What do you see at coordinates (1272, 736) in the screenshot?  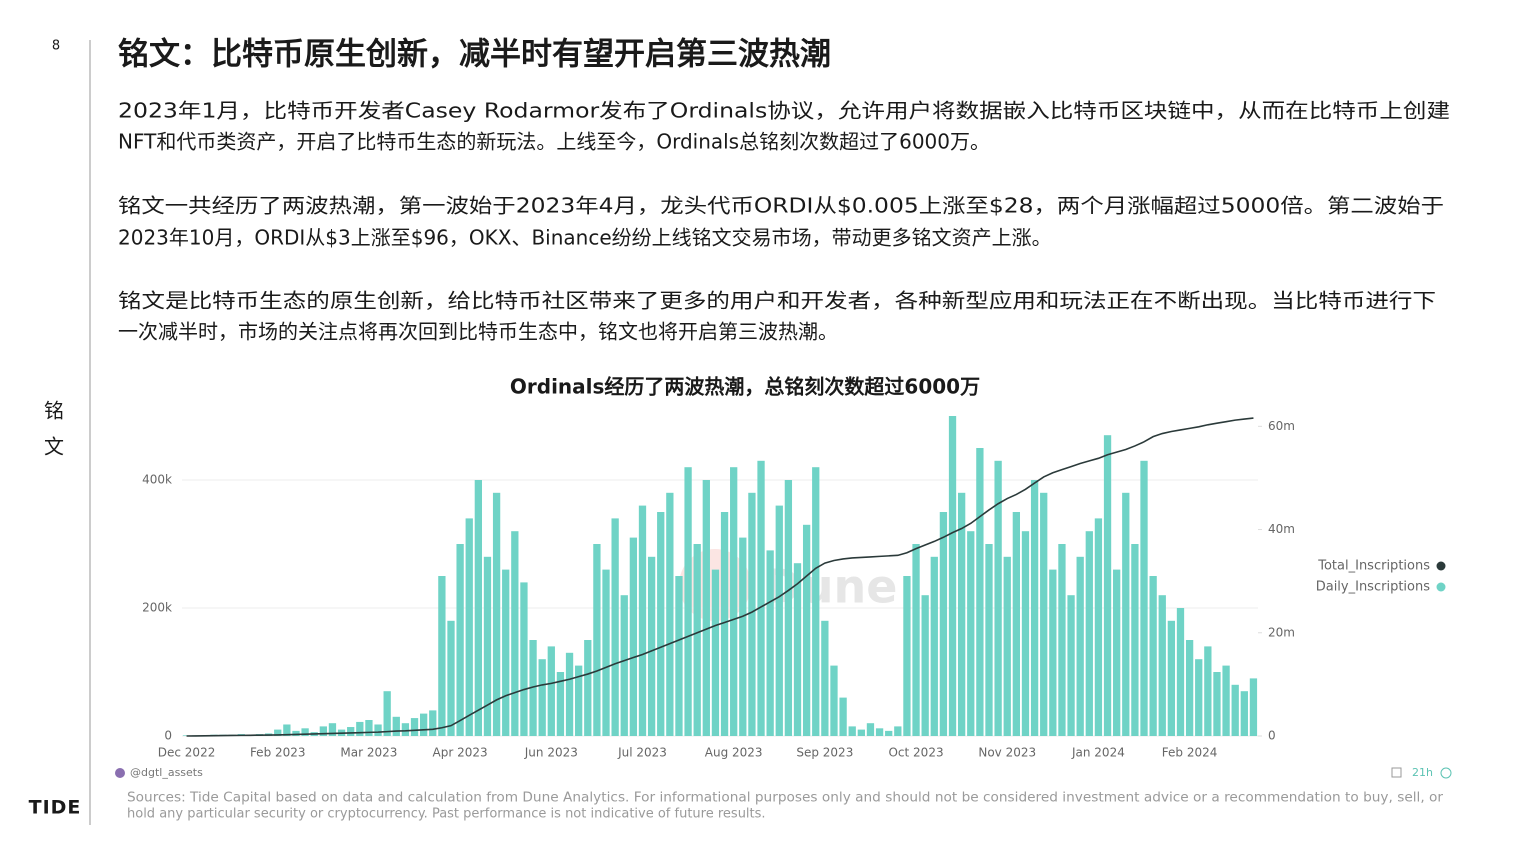 I see `y2-tick-label: 0` at bounding box center [1272, 736].